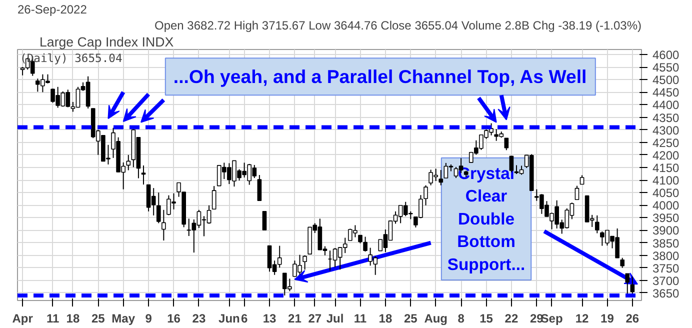 Image resolution: width=692 pixels, height=328 pixels. What do you see at coordinates (461, 319) in the screenshot?
I see `x-tick-label: 8` at bounding box center [461, 319].